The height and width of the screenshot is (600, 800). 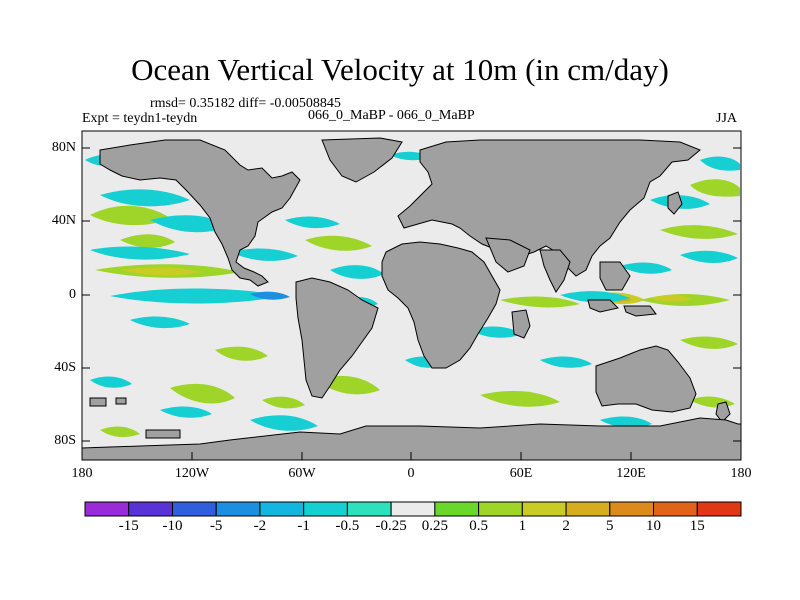 What do you see at coordinates (362, 160) in the screenshot?
I see `land-greenland` at bounding box center [362, 160].